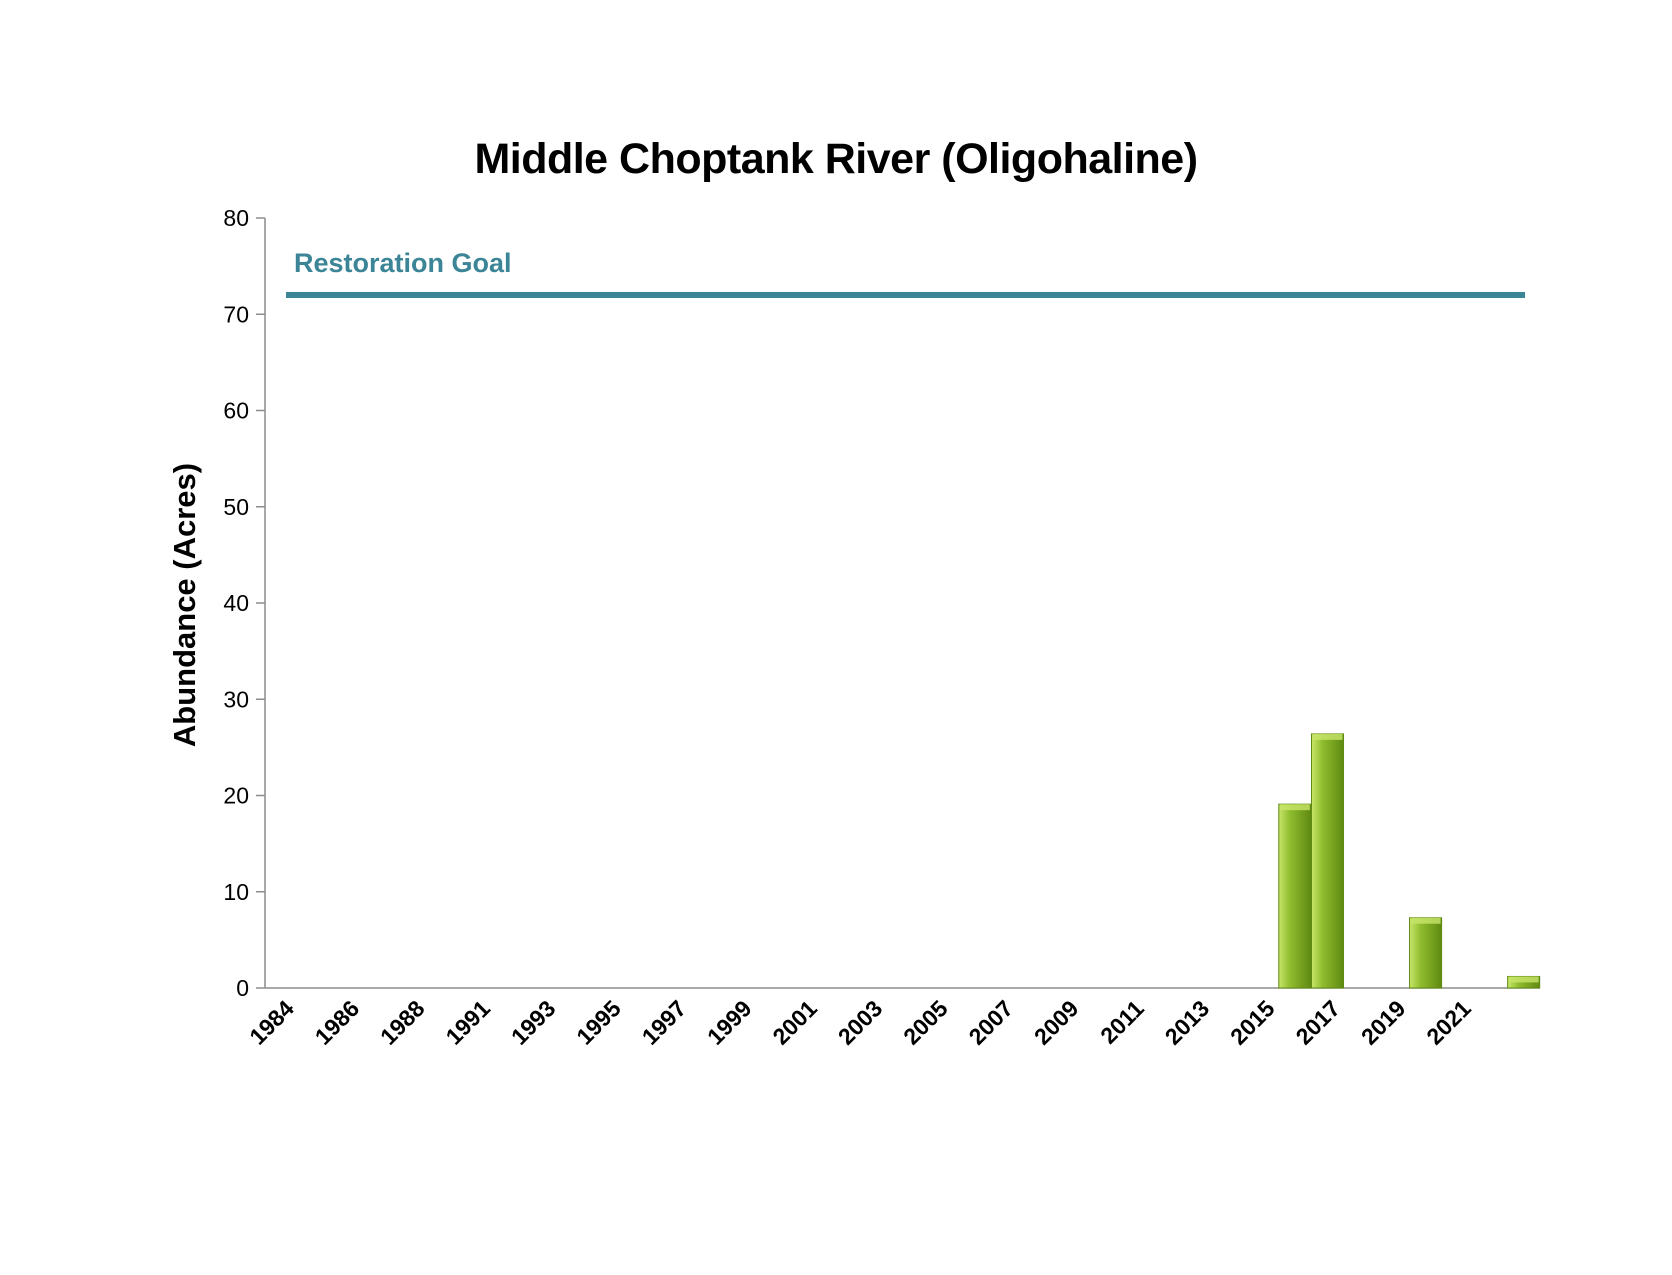 This screenshot has height=1275, width=1672. What do you see at coordinates (1317, 1022) in the screenshot?
I see `x-tick-label: 2017` at bounding box center [1317, 1022].